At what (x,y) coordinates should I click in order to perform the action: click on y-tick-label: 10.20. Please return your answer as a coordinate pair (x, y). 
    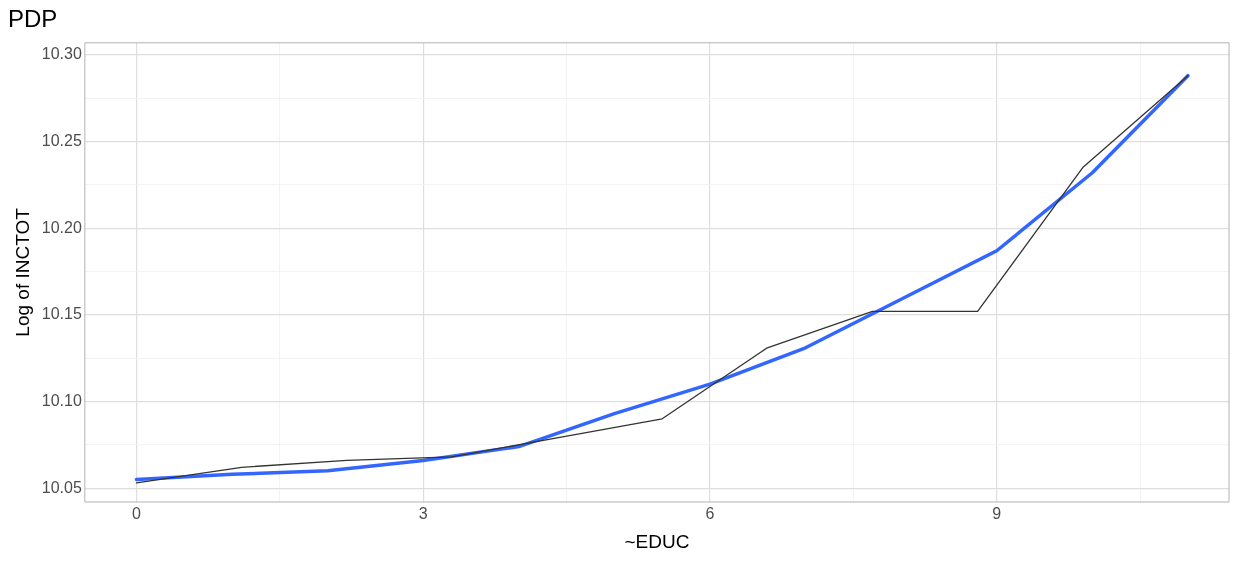
    Looking at the image, I should click on (61, 227).